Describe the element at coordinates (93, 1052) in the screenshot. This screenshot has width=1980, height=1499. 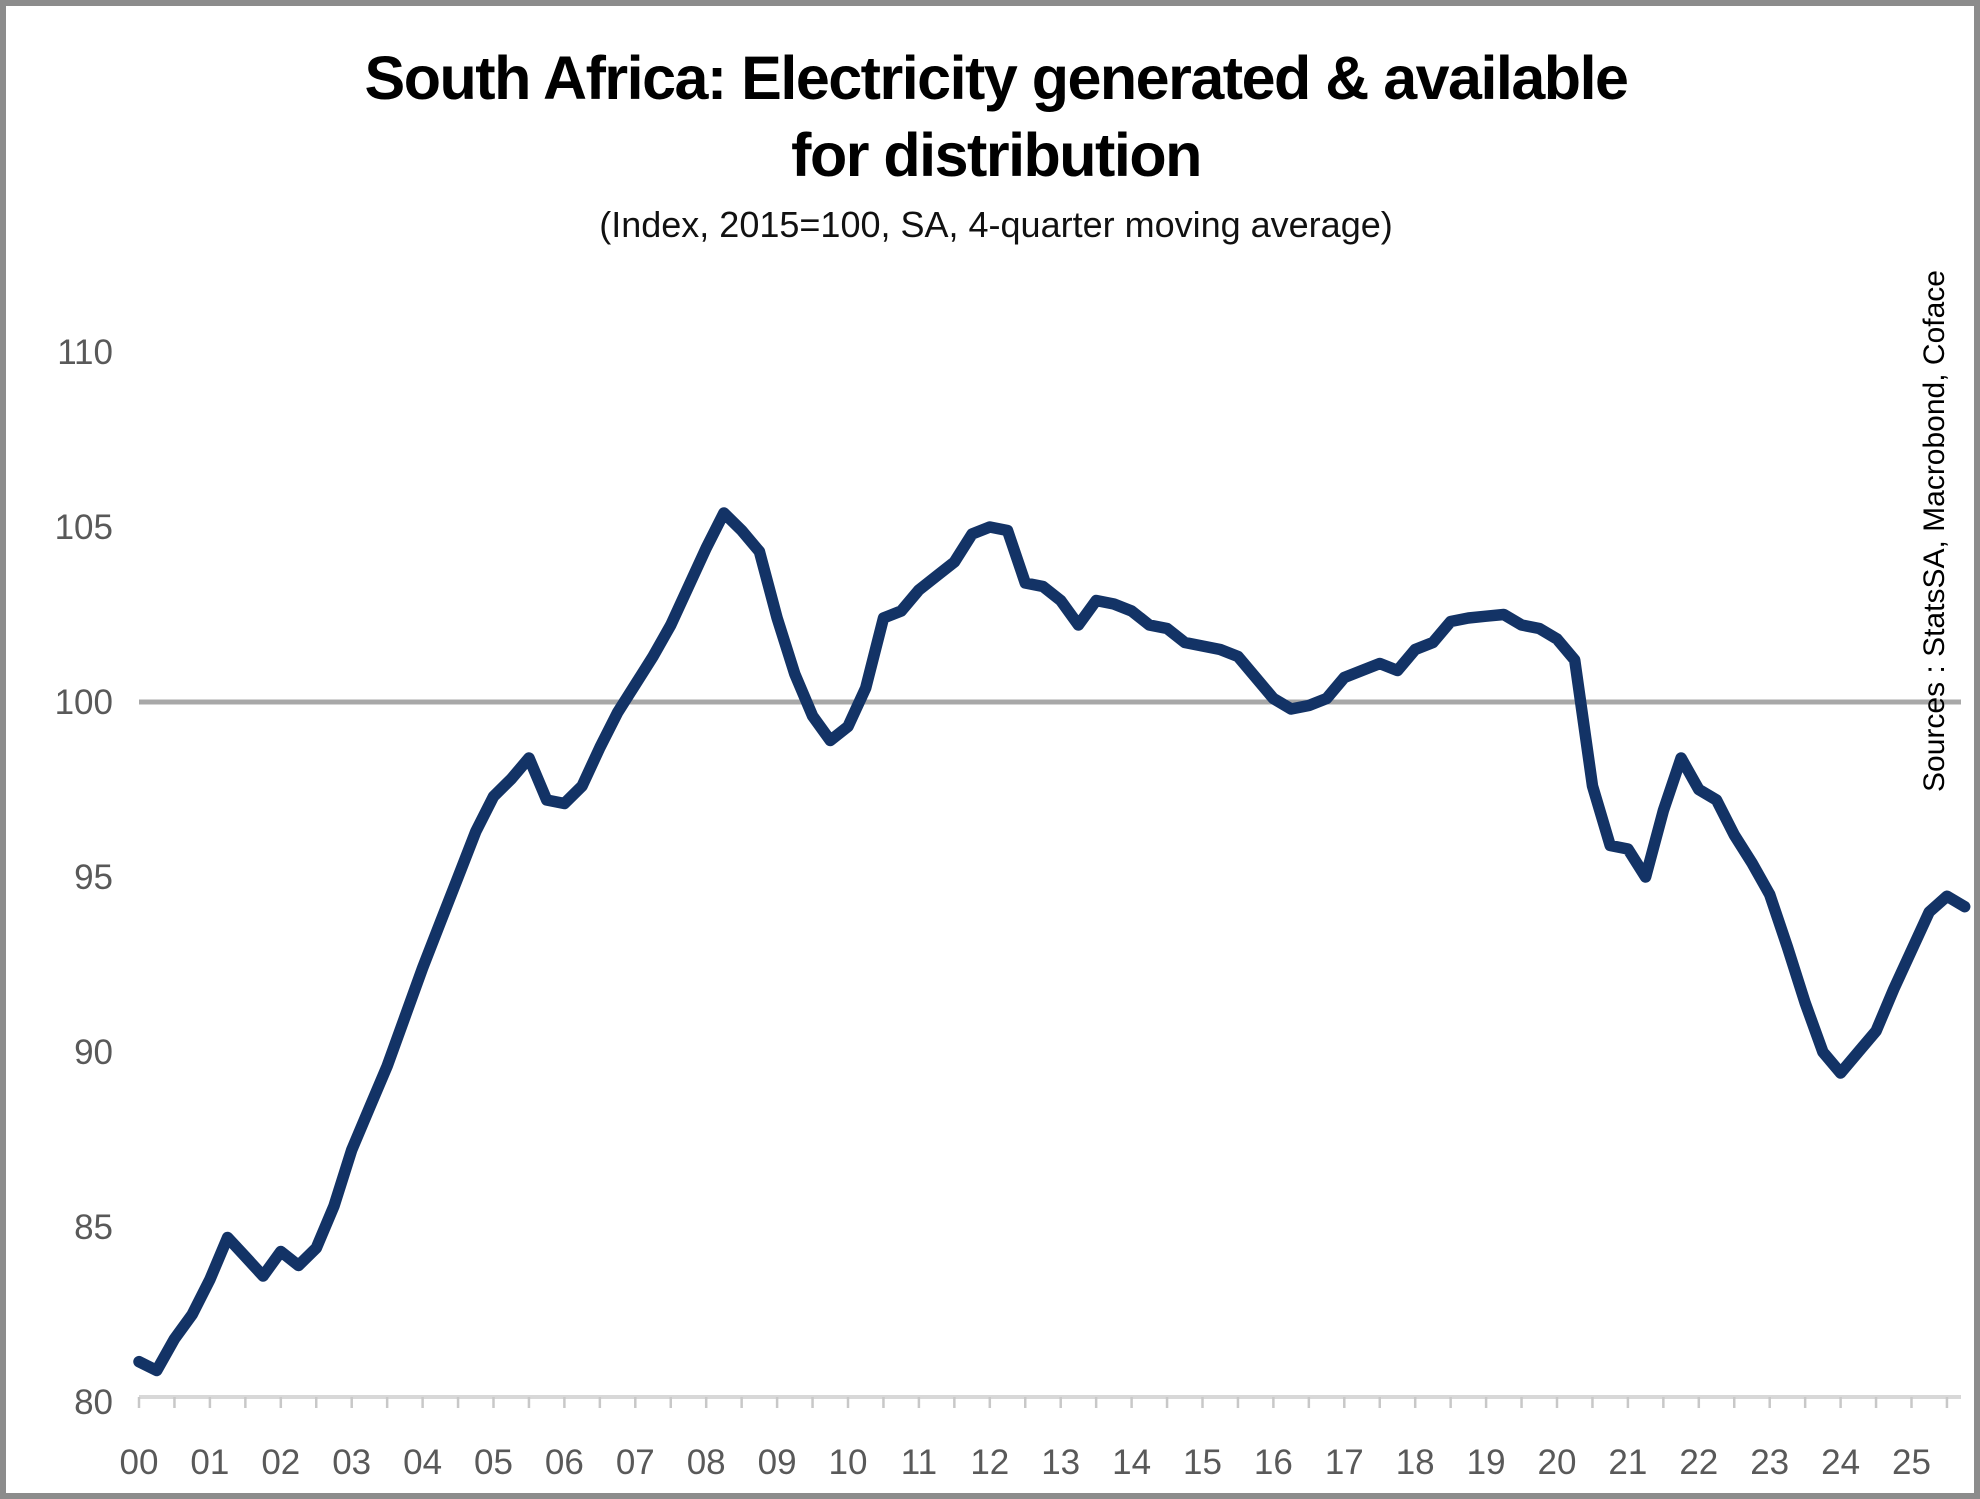
I see `y-axis-label: 90` at that location.